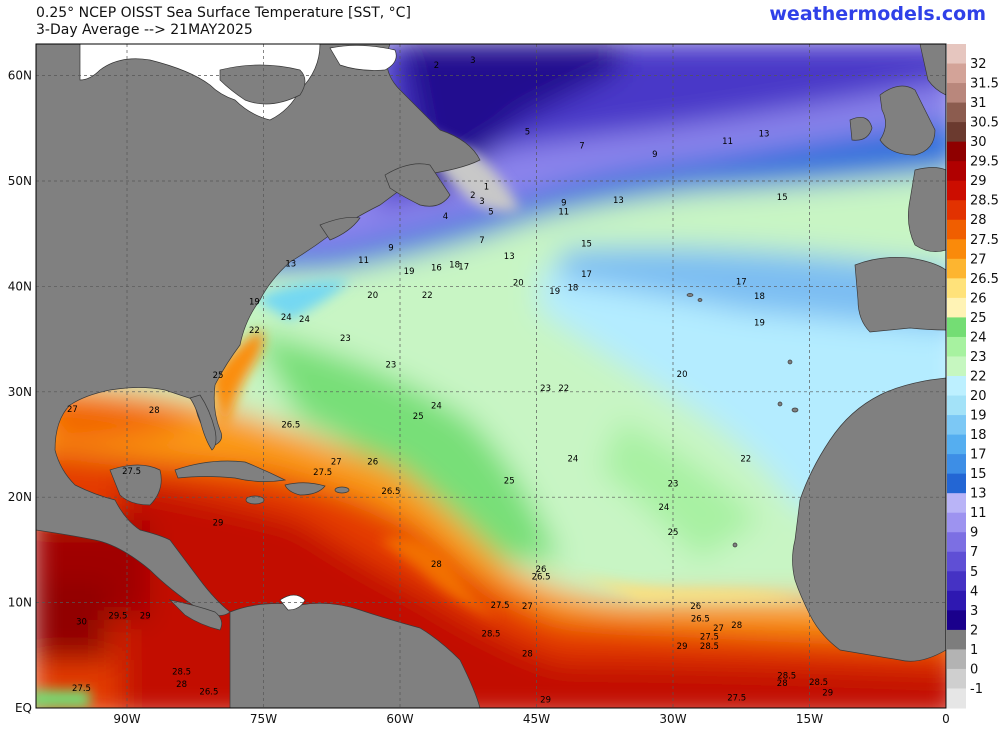 The height and width of the screenshot is (750, 1000). I want to click on brand-link: weathermodels.com, so click(877, 14).